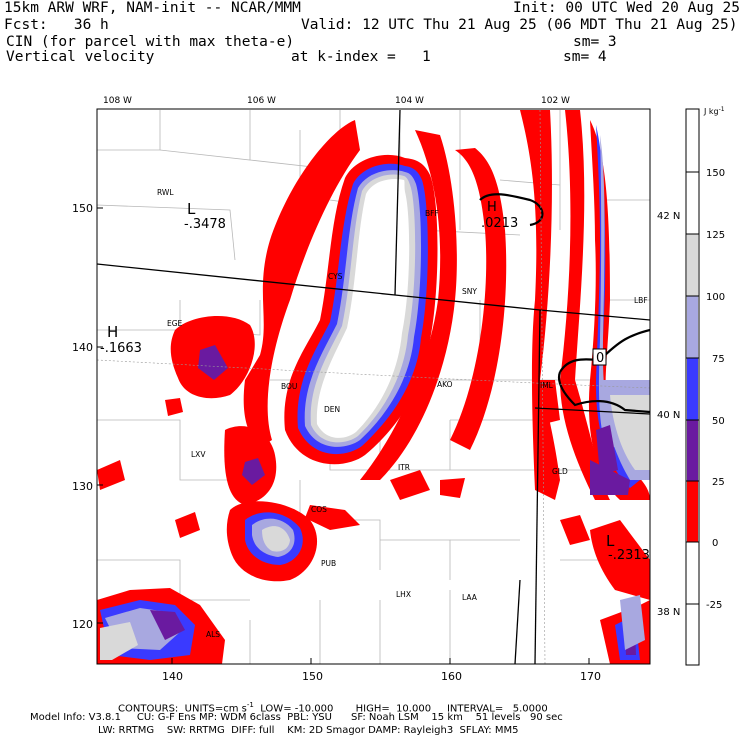 The width and height of the screenshot is (740, 740). What do you see at coordinates (403, 594) in the screenshot?
I see `station-lhx: LHX` at bounding box center [403, 594].